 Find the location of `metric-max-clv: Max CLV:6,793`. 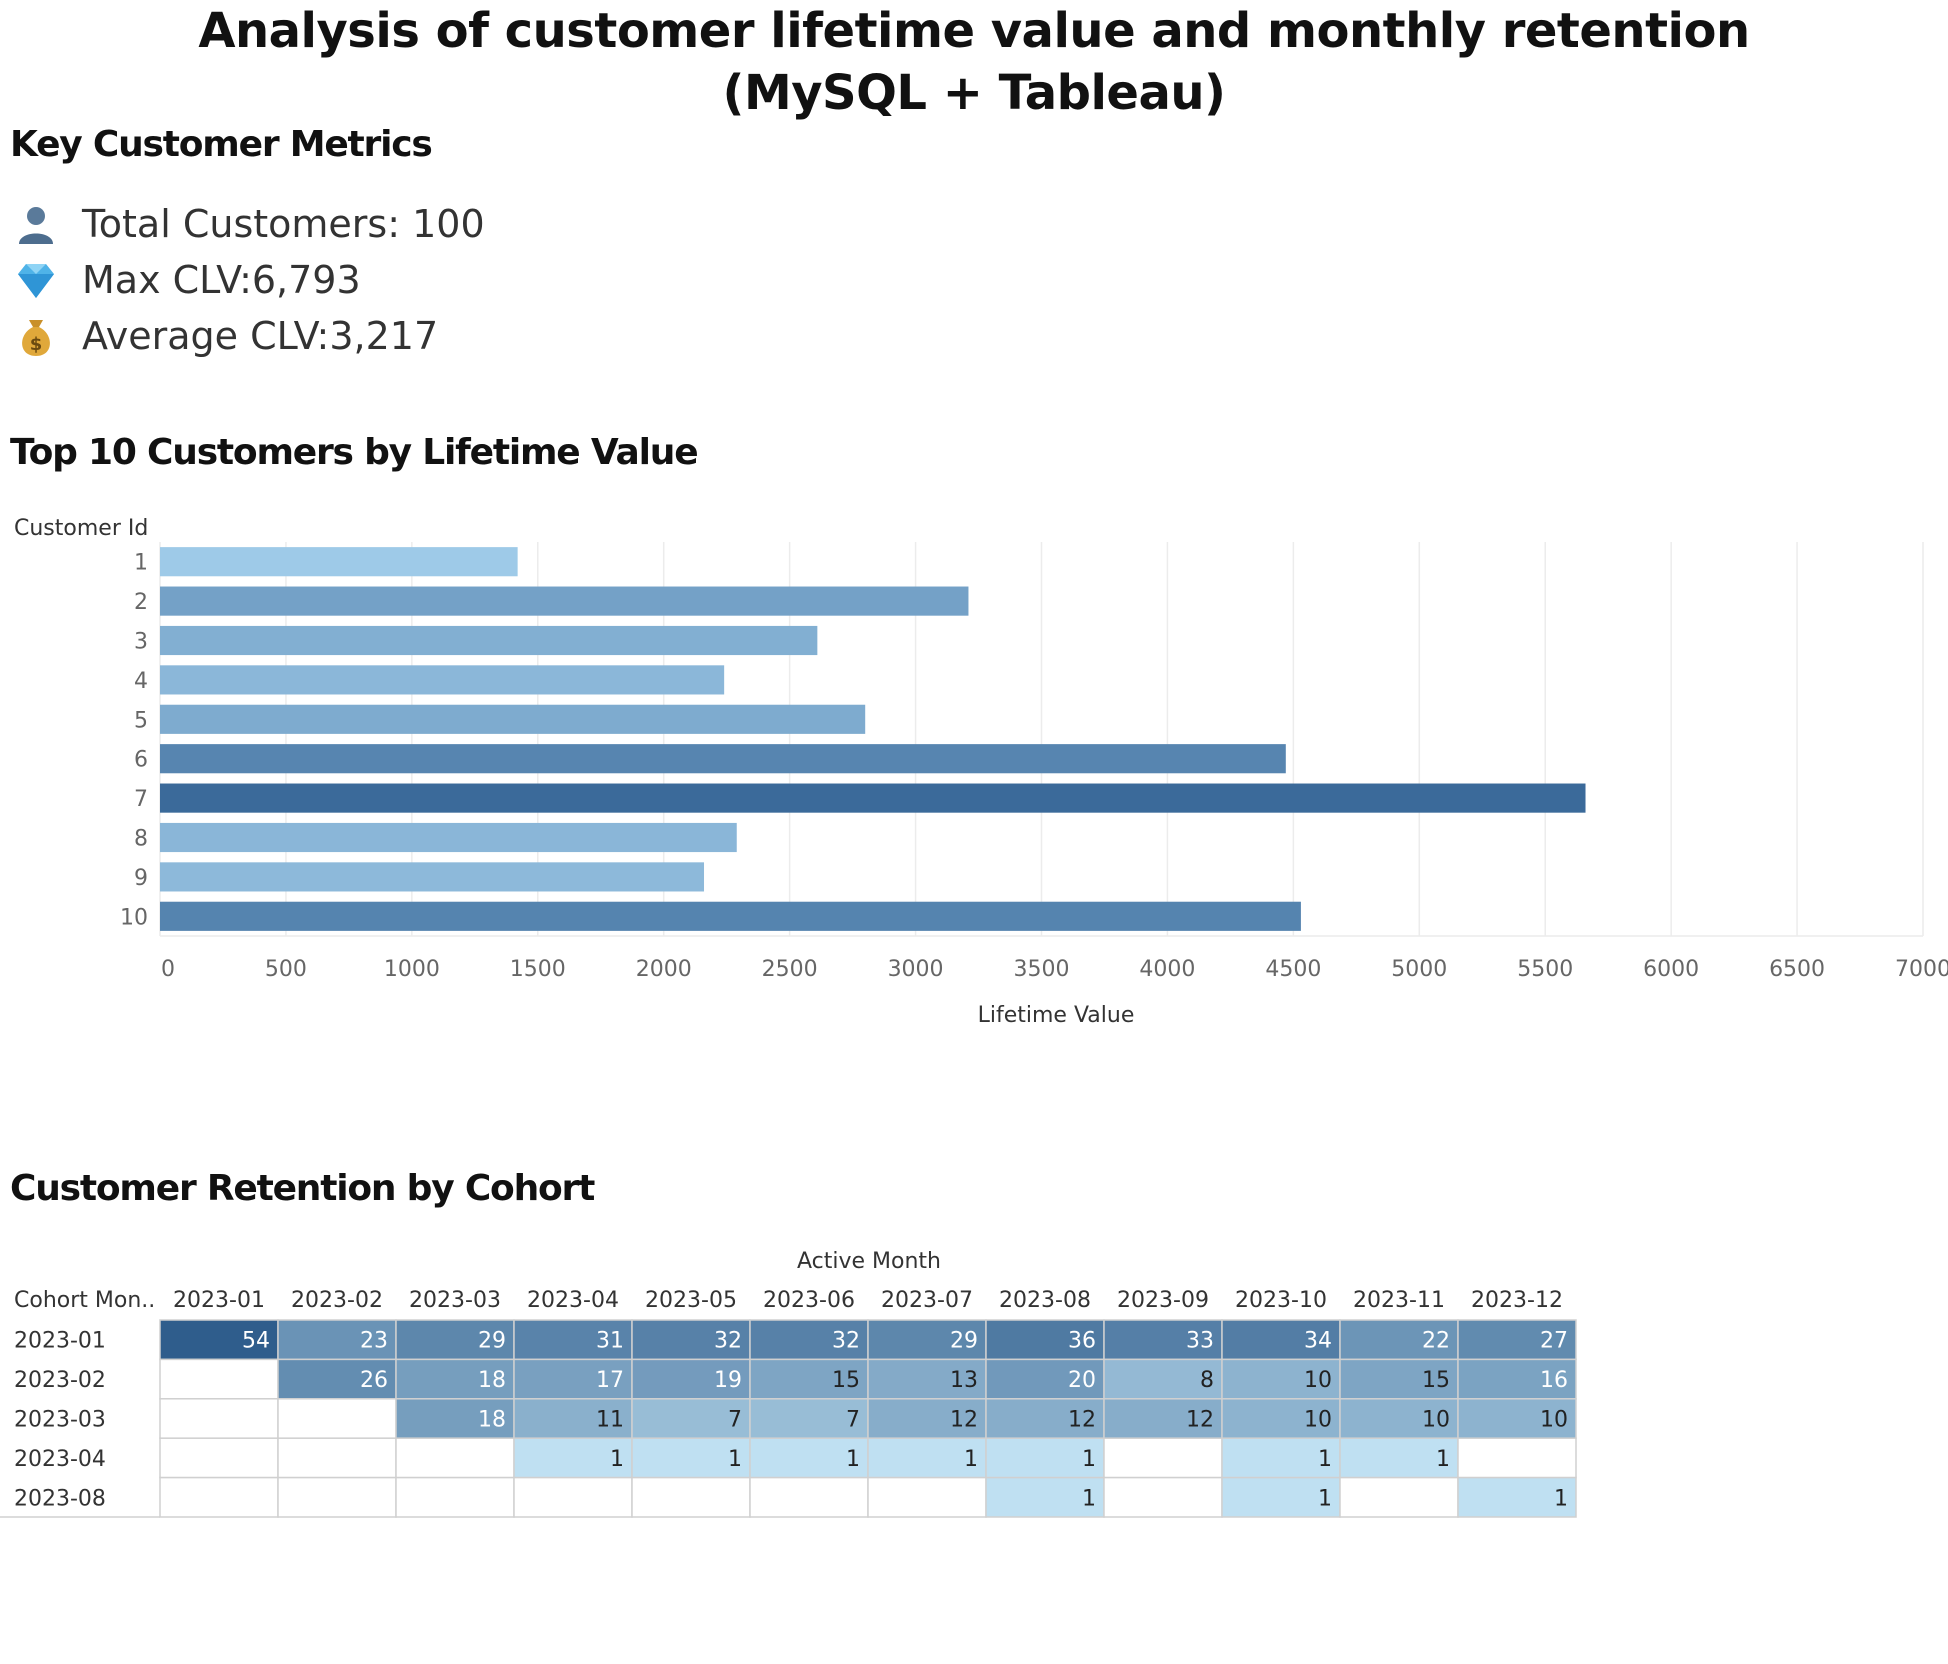

metric-max-clv: Max CLV:6,793 is located at coordinates (187, 280).